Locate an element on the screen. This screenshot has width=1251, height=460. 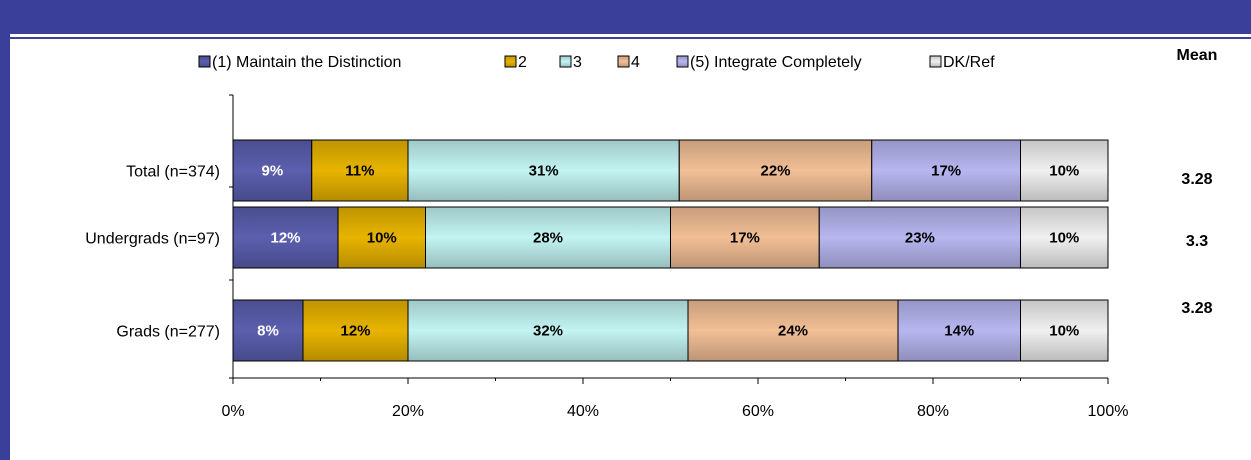
category-label: Grads (n=277) is located at coordinates (168, 332).